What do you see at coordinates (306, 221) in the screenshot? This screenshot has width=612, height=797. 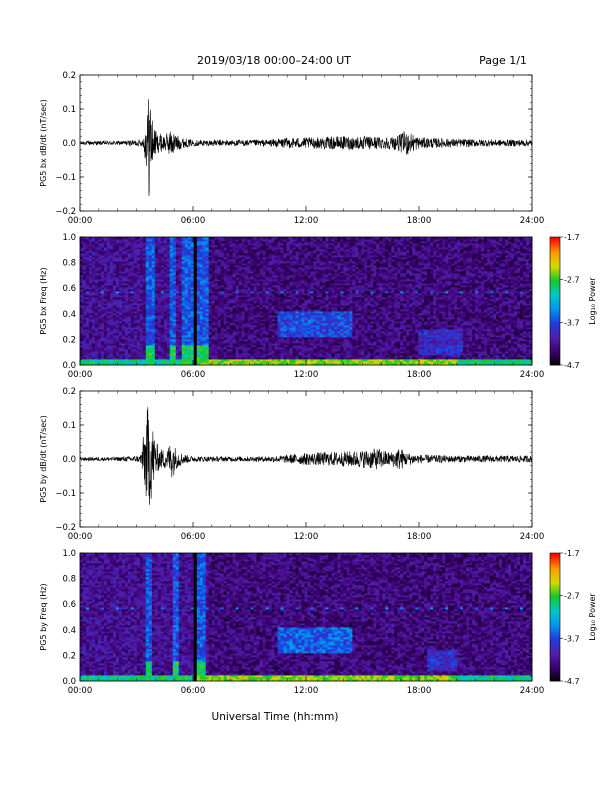 I see `x-tick-label: 12:00` at bounding box center [306, 221].